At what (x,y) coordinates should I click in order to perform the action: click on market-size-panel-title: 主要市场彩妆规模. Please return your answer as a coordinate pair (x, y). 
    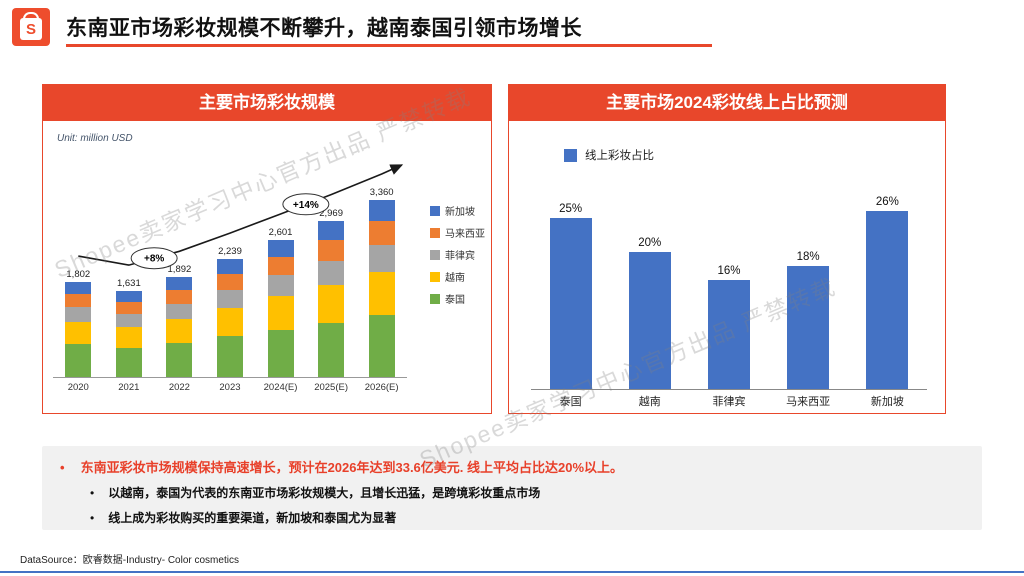
    Looking at the image, I should click on (267, 103).